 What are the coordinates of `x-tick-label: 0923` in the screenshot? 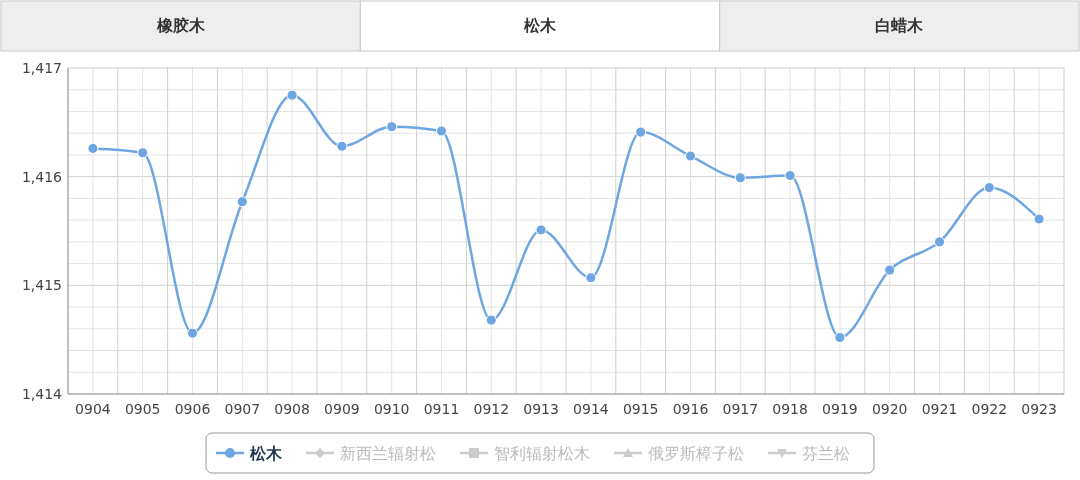 It's located at (1039, 409).